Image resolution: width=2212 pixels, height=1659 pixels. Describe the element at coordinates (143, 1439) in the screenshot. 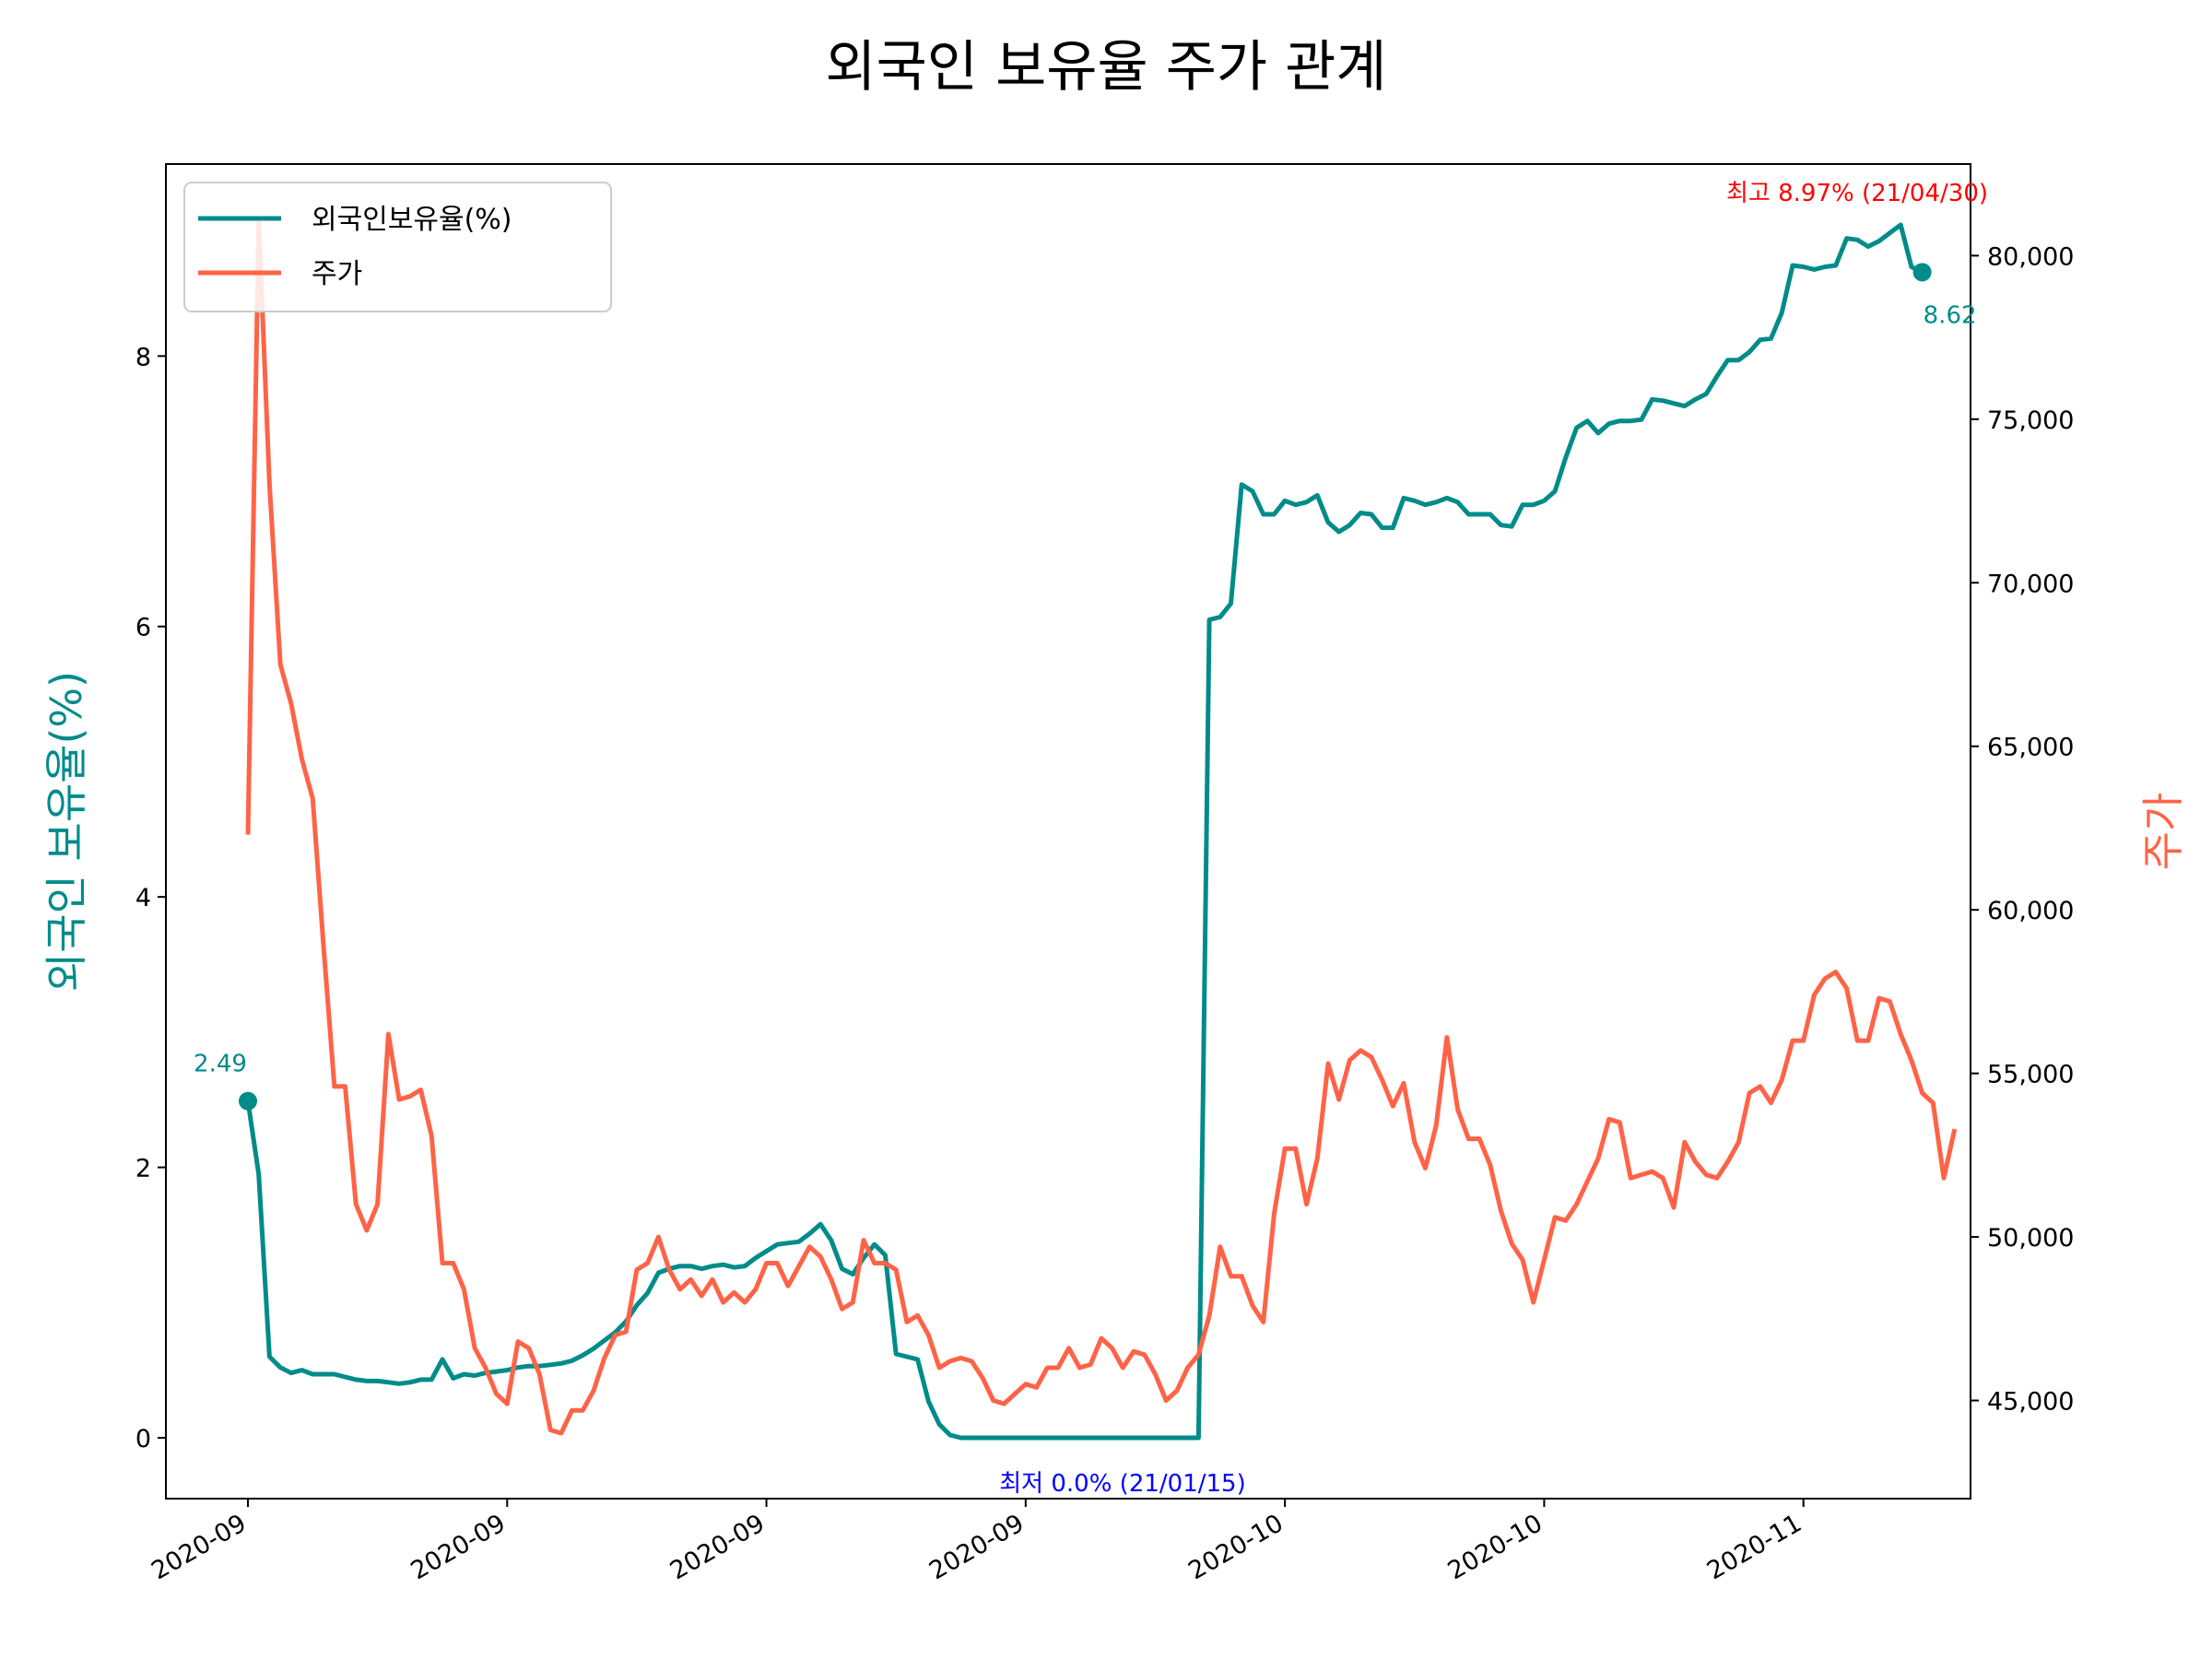

I see `y-left-tick-label: 0` at that location.